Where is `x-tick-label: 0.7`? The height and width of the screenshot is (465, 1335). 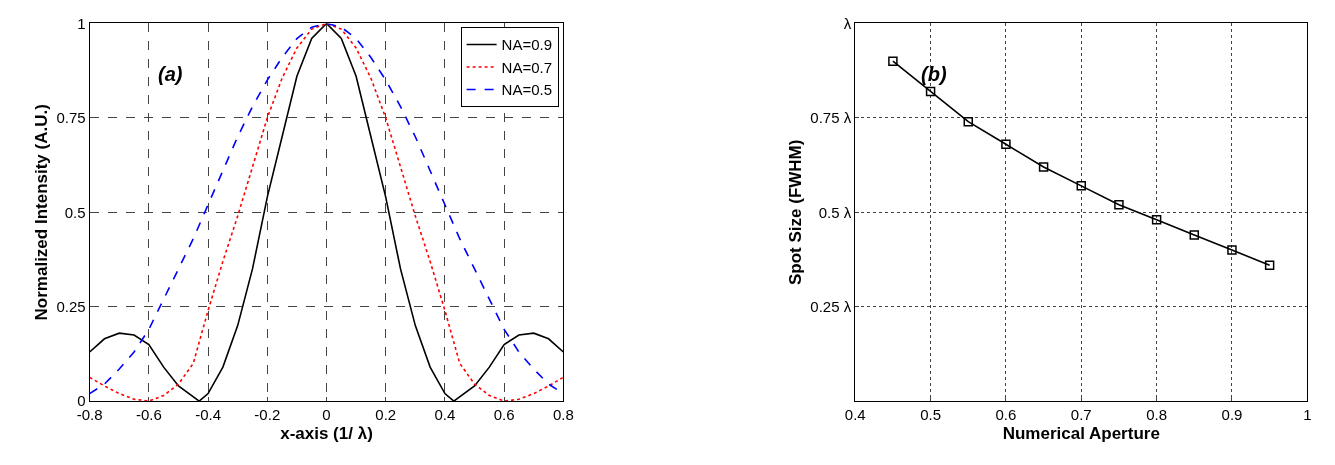
x-tick-label: 0.7 is located at coordinates (1081, 415).